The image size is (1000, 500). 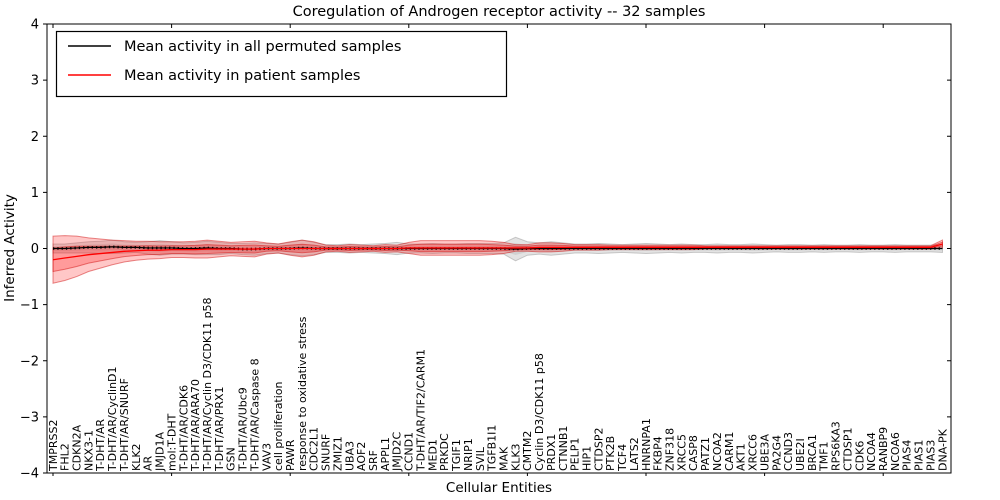 I want to click on x-tick-label: CMTM2, so click(x=527, y=451).